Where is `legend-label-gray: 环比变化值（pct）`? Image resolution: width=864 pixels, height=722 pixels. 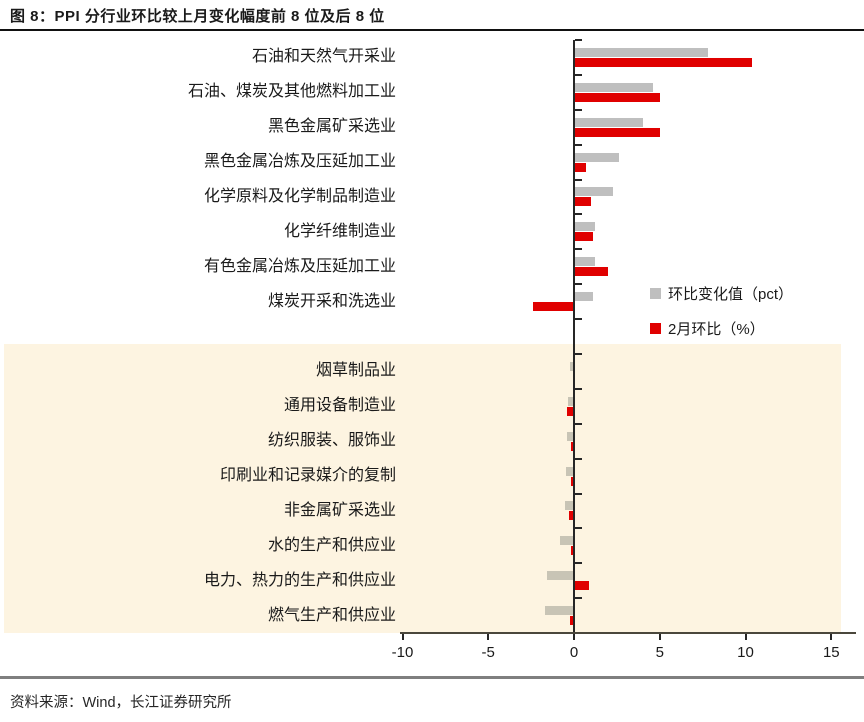 legend-label-gray: 环比变化值（pct） is located at coordinates (731, 294).